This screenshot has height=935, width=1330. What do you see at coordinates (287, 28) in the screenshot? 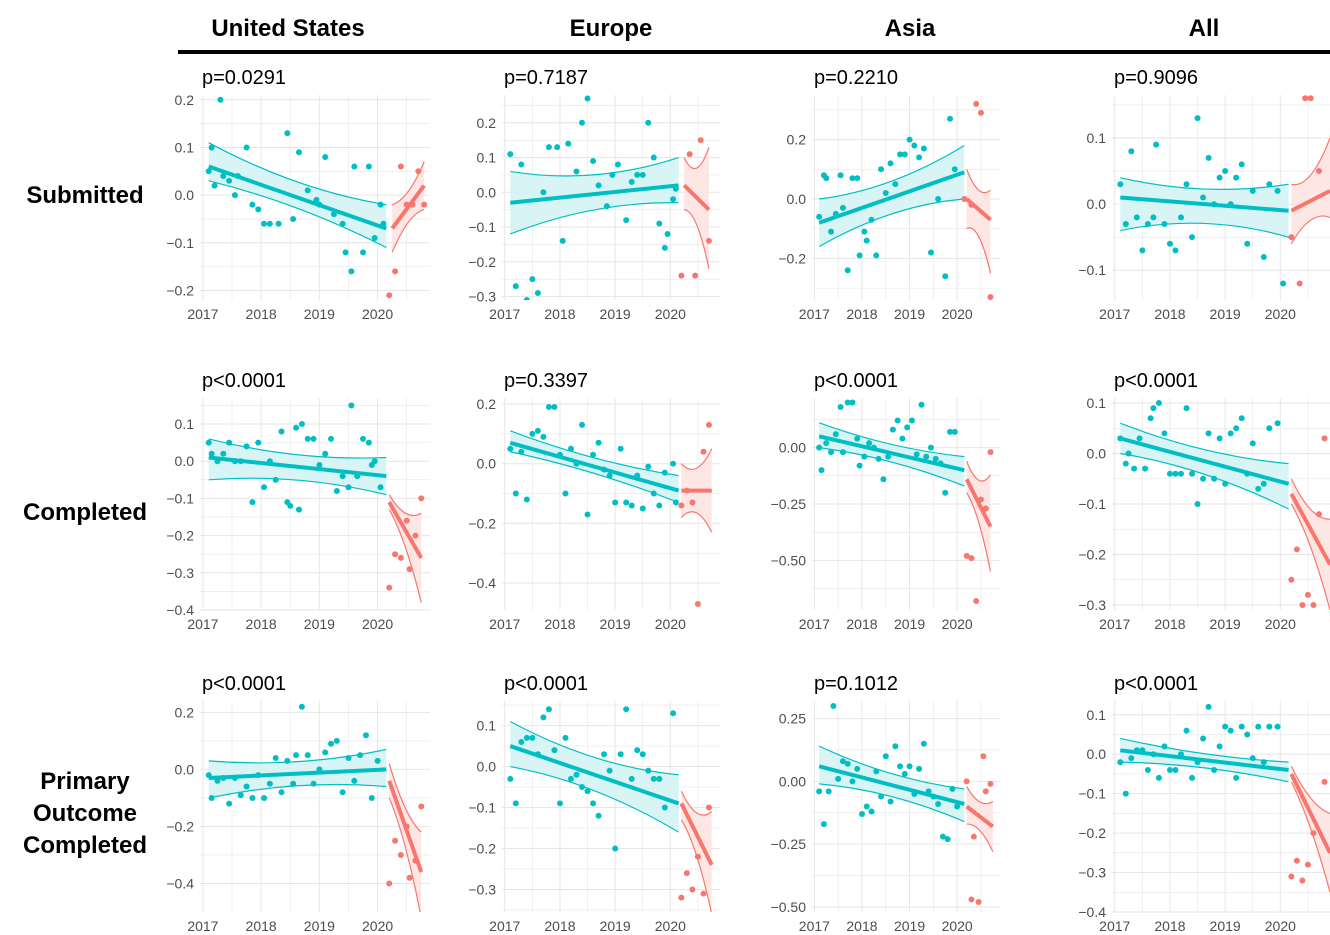
I see `column-header-united-states: United States` at bounding box center [287, 28].